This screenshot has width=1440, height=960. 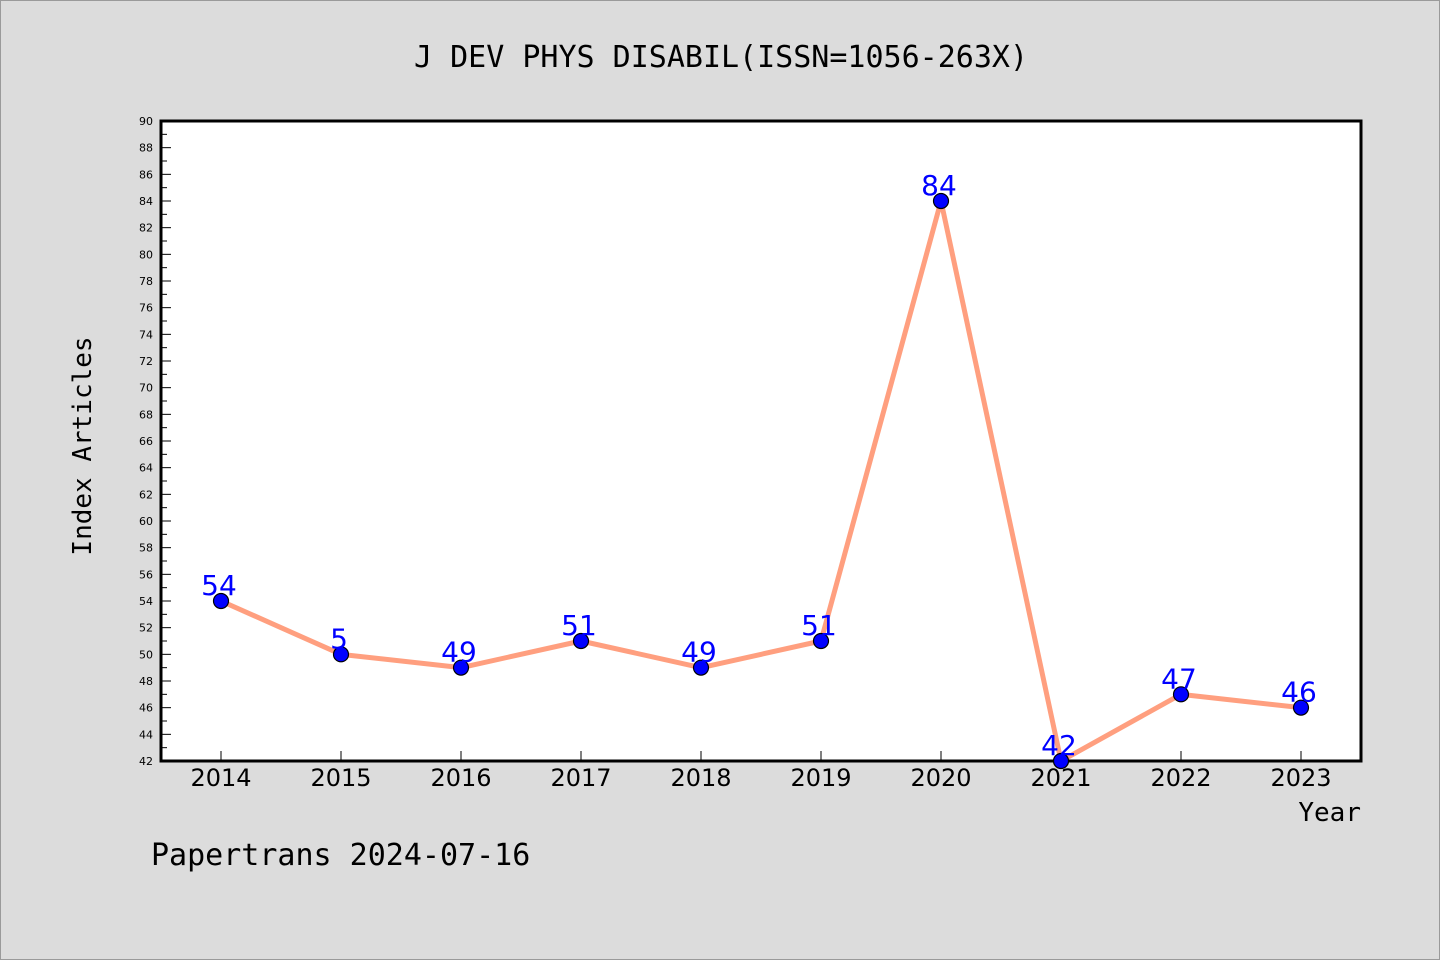 What do you see at coordinates (146, 574) in the screenshot?
I see `y-tick-label: 56` at bounding box center [146, 574].